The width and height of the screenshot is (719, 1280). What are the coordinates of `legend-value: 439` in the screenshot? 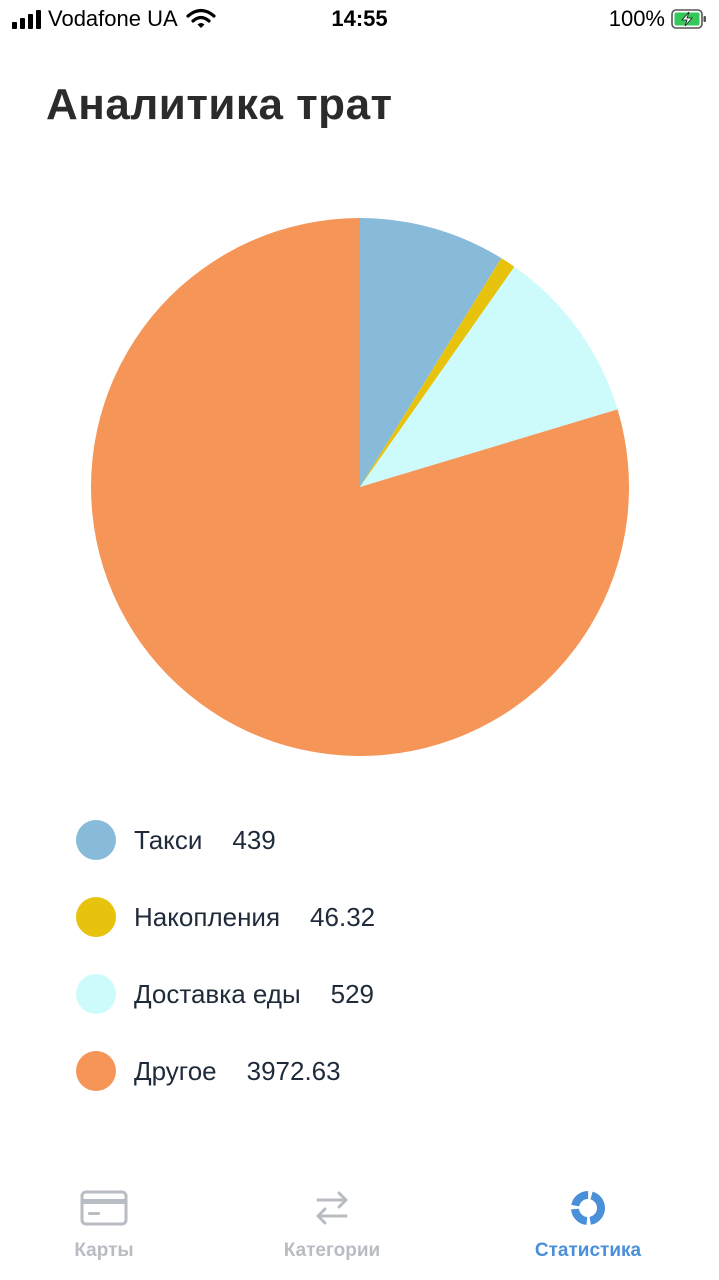 It's located at (254, 840).